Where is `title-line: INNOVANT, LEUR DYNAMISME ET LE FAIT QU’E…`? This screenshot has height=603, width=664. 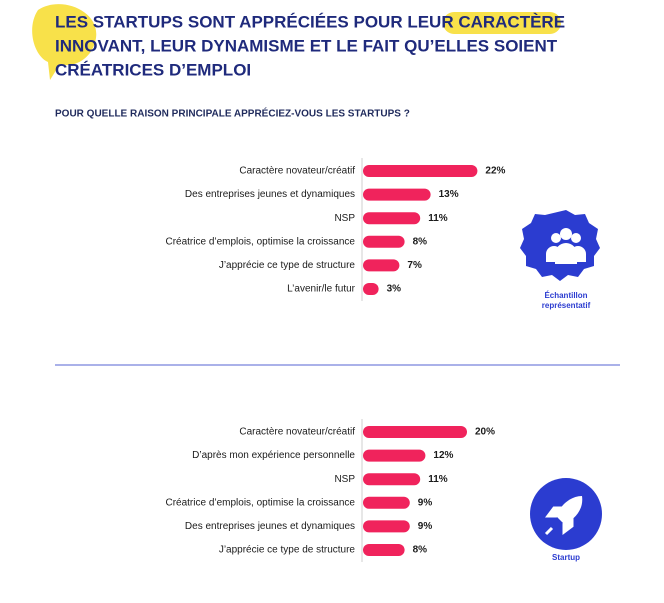
title-line: INNOVANT, LEUR DYNAMISME ET LE FAIT QU’E… is located at coordinates (306, 45).